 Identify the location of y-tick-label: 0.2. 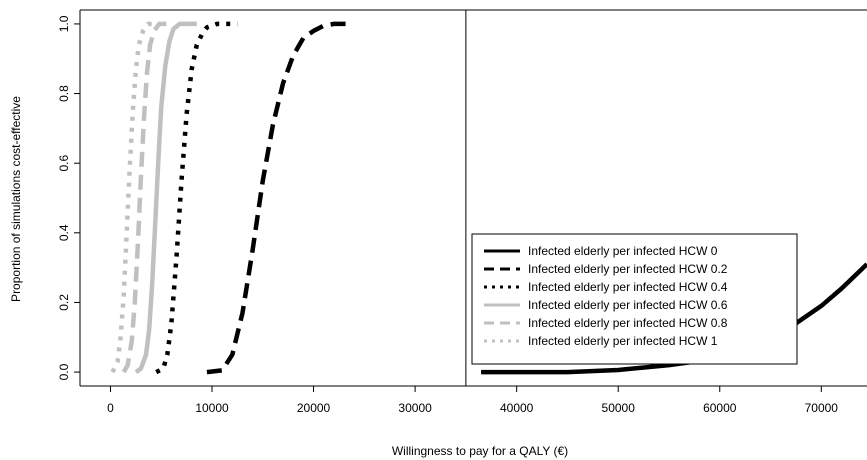
(64, 302).